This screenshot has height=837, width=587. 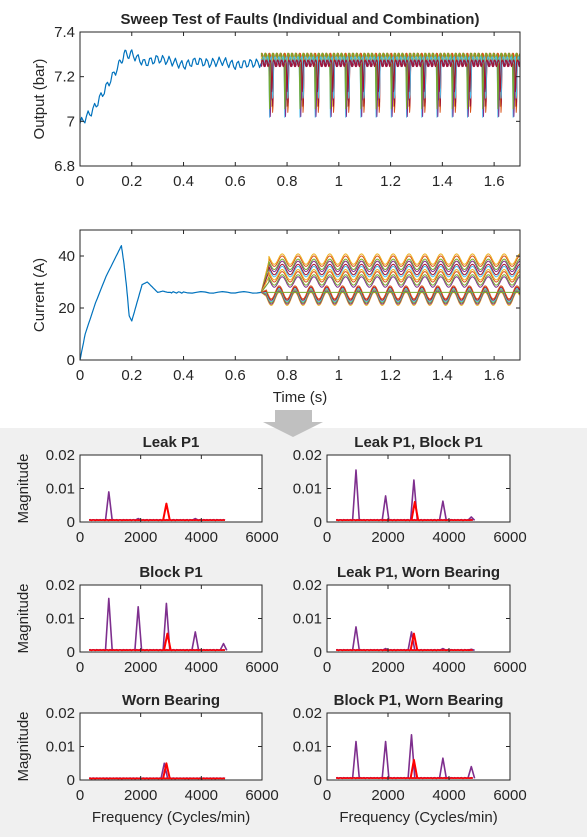 I want to click on chart-title: Block P1, Worn Bearing, so click(x=419, y=700).